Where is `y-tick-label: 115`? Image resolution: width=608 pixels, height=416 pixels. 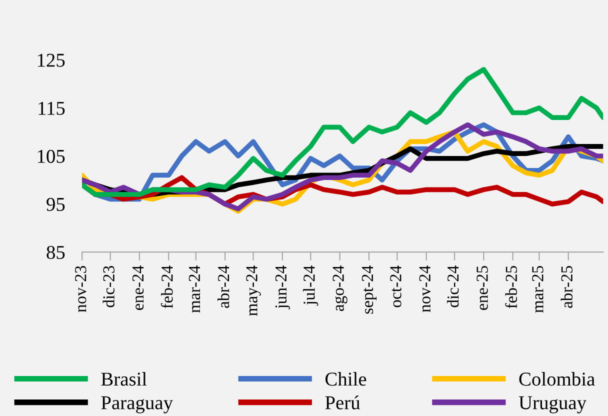
y-tick-label: 115 is located at coordinates (51, 108).